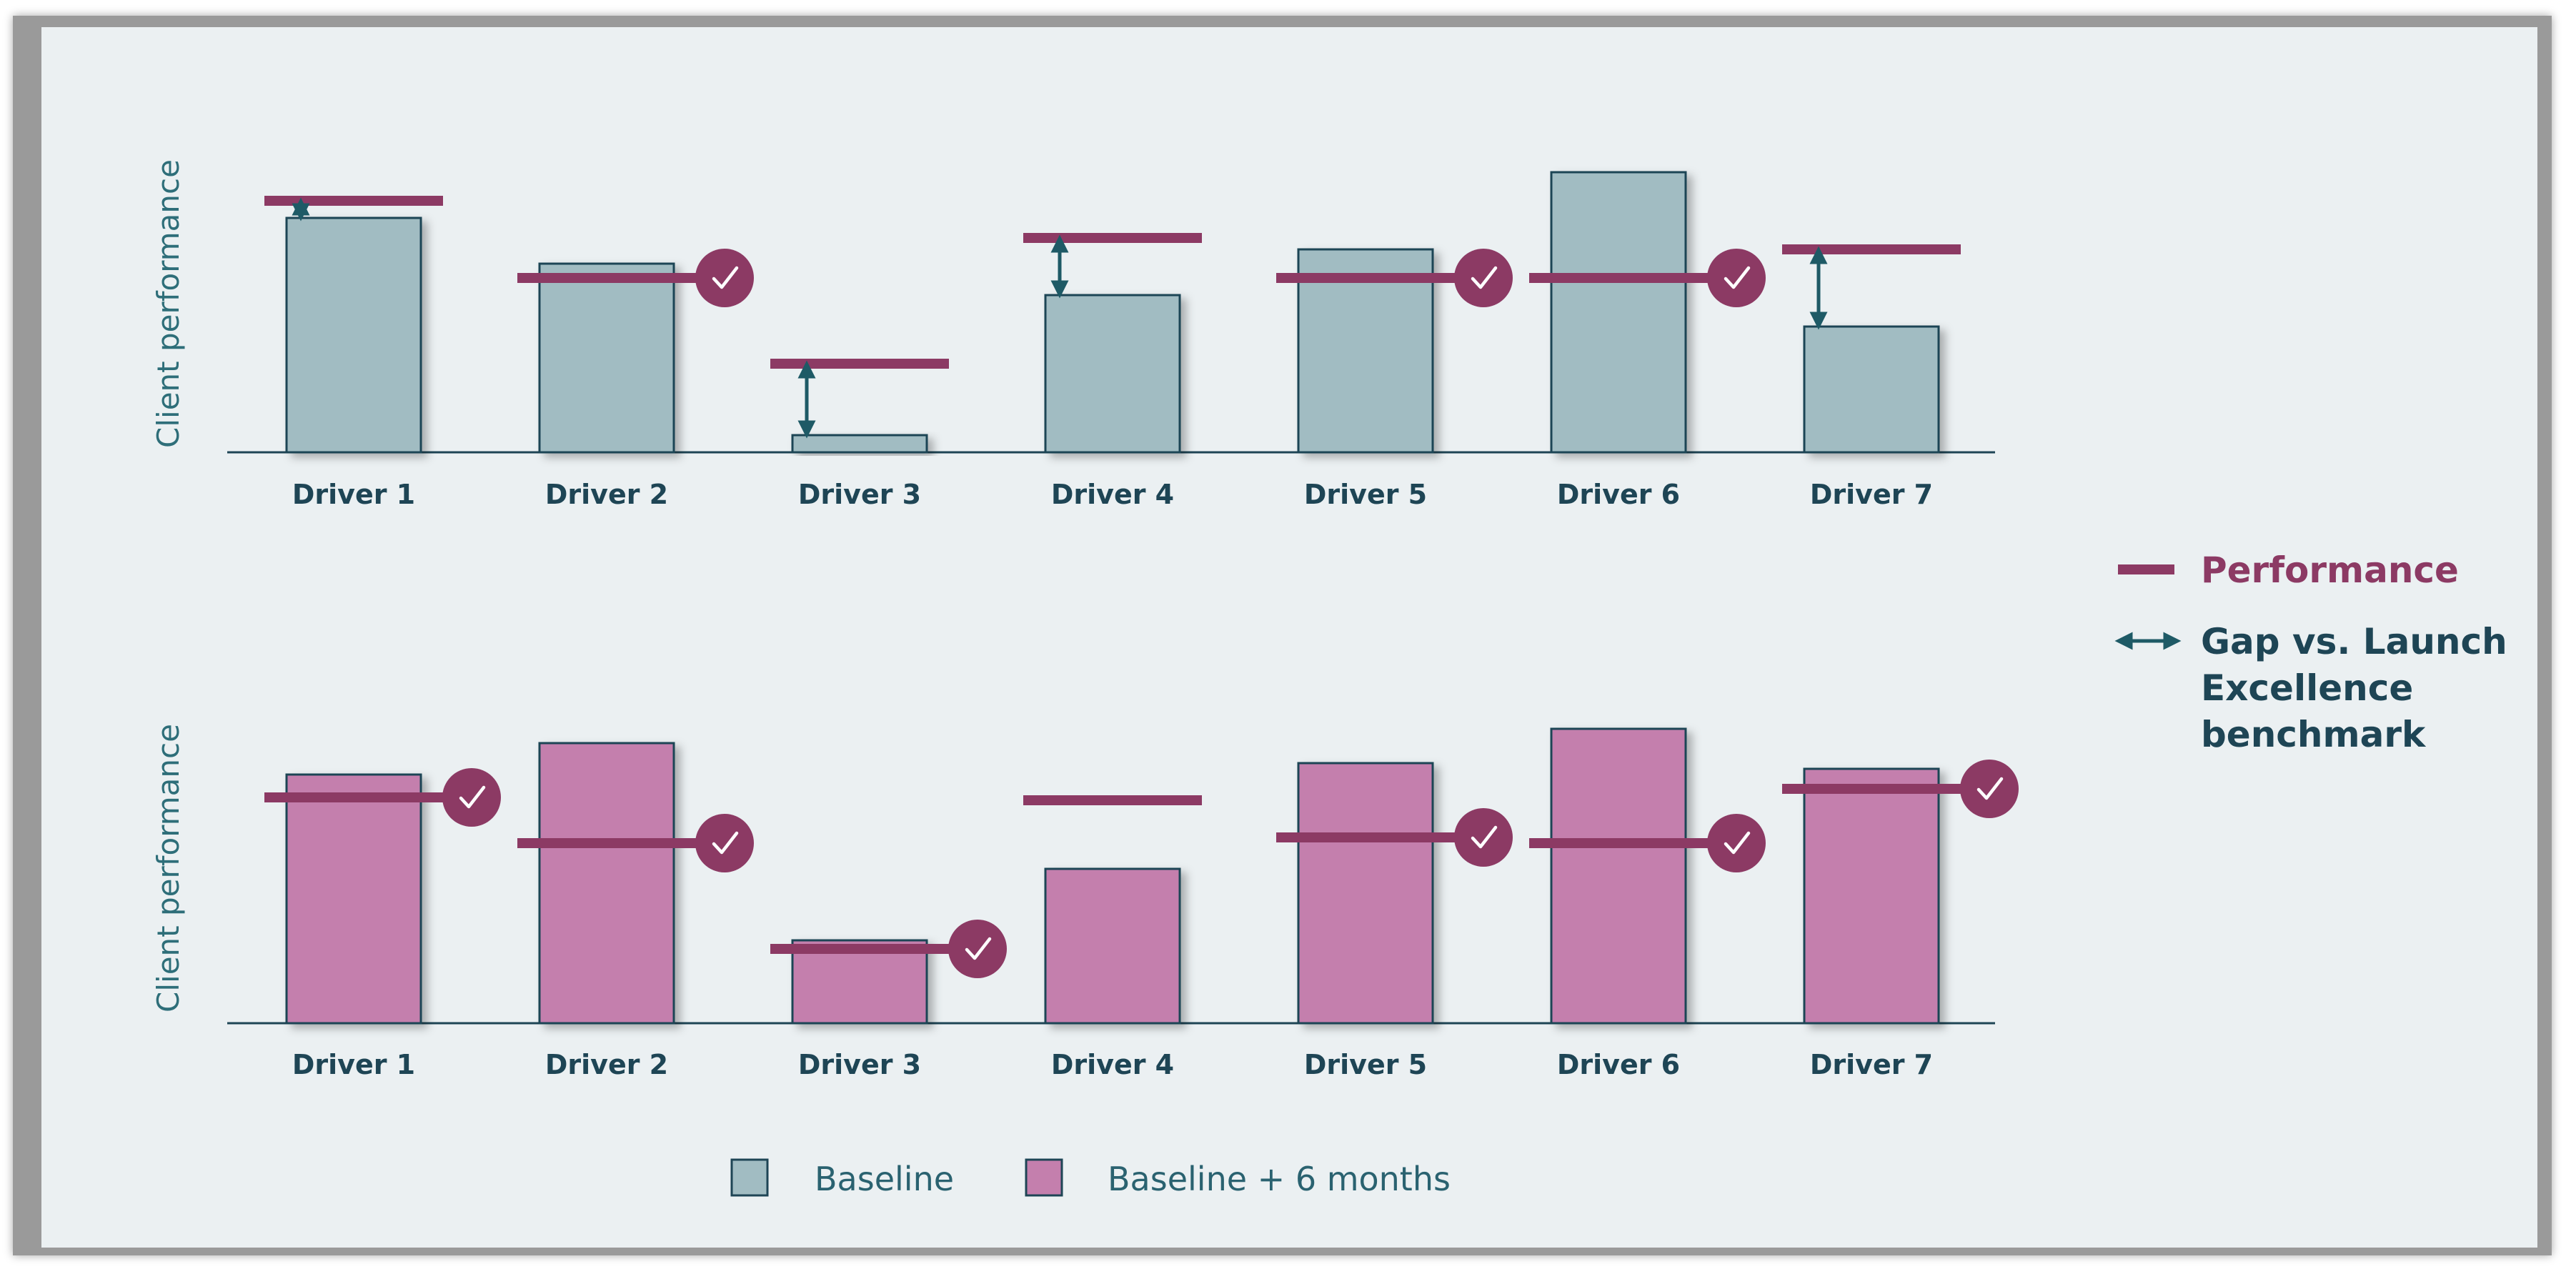  I want to click on legend-gap-label-line1: Gap vs. Launch, so click(2354, 641).